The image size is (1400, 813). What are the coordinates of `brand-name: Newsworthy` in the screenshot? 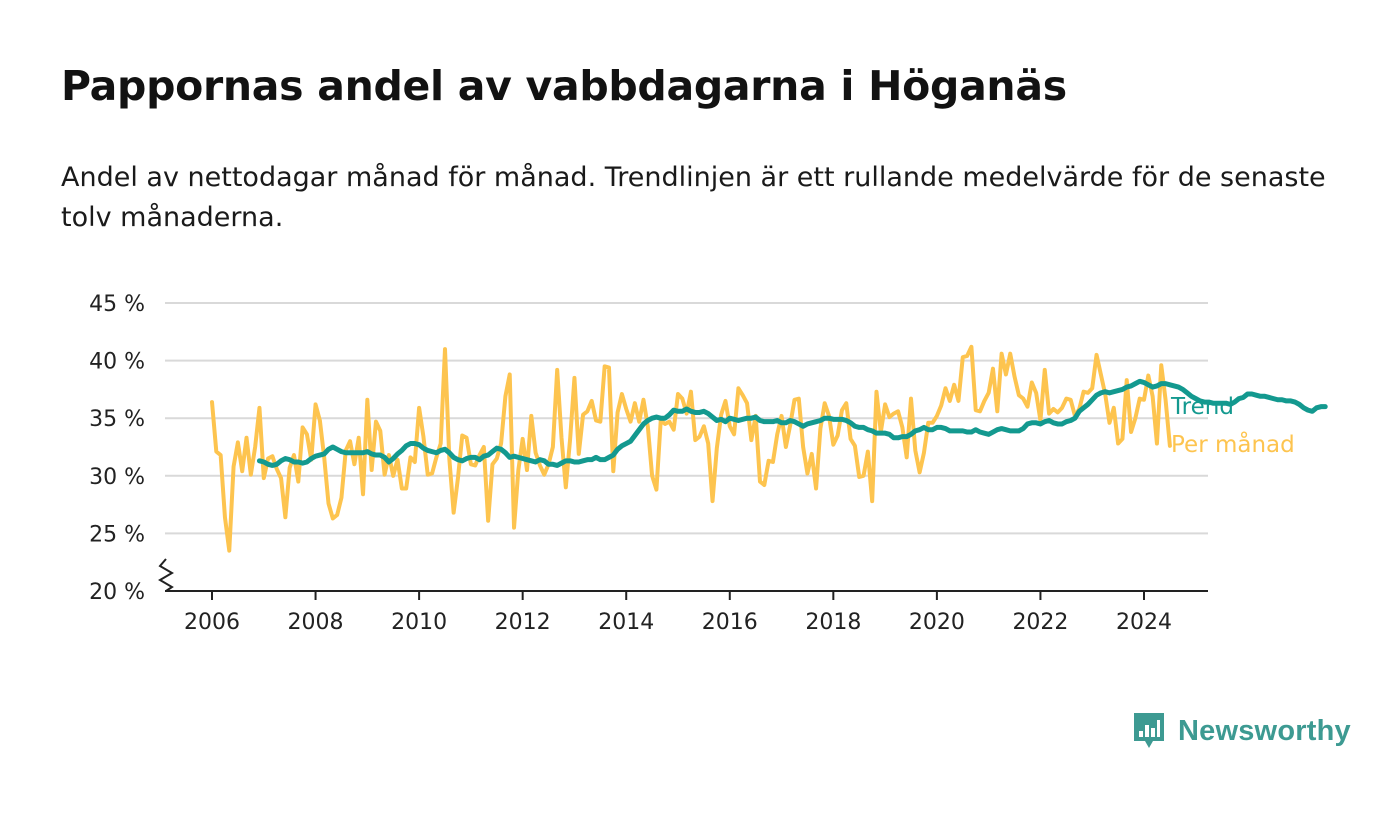 It's located at (1264, 730).